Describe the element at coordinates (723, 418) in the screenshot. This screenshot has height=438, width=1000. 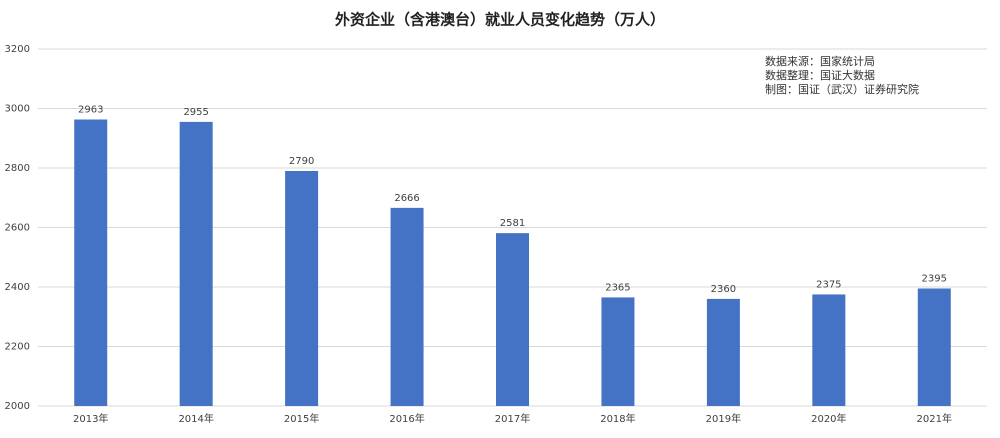
I see `x-tick-label: 2019年` at that location.